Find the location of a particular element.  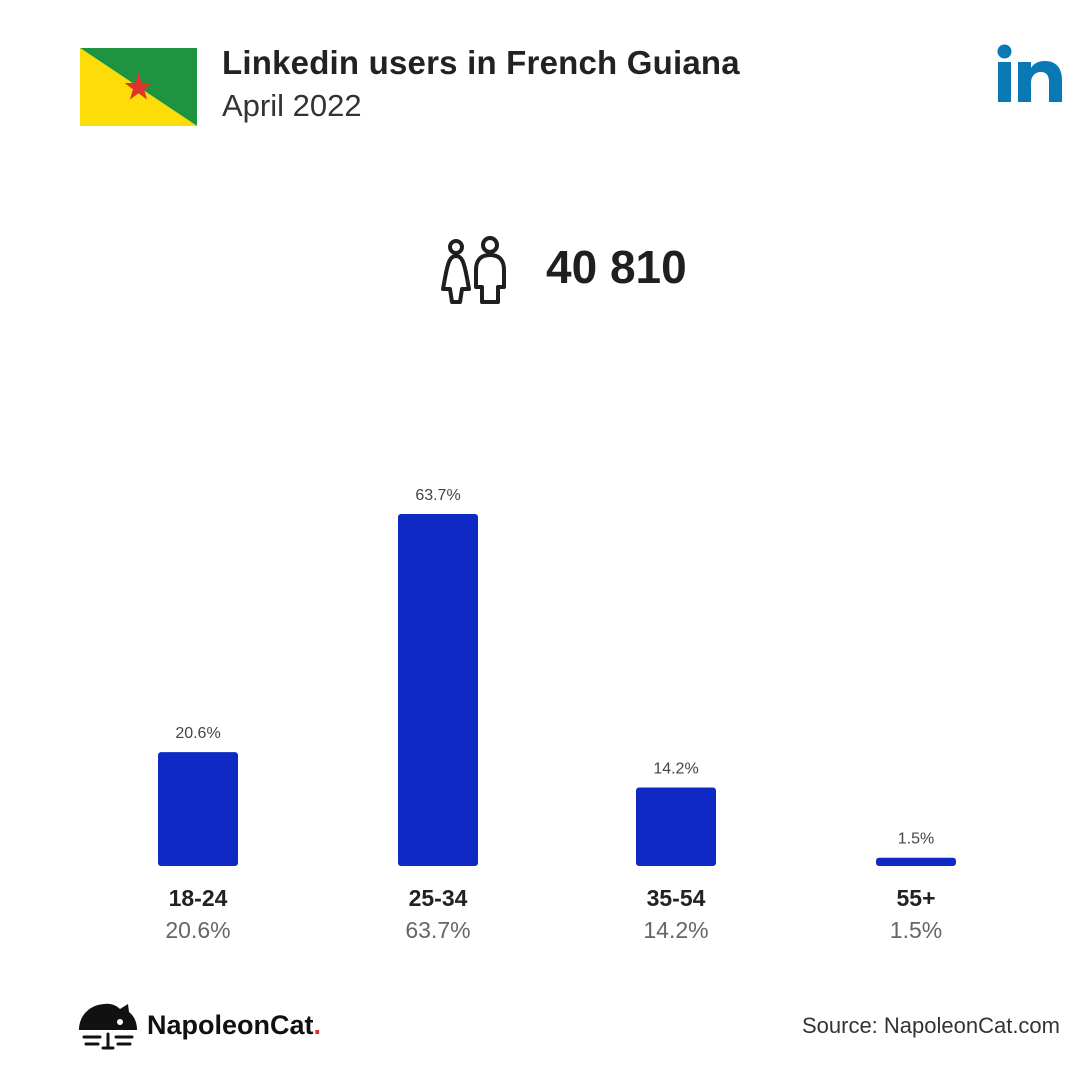

napoleoncat-logo-icon is located at coordinates (108, 1026).